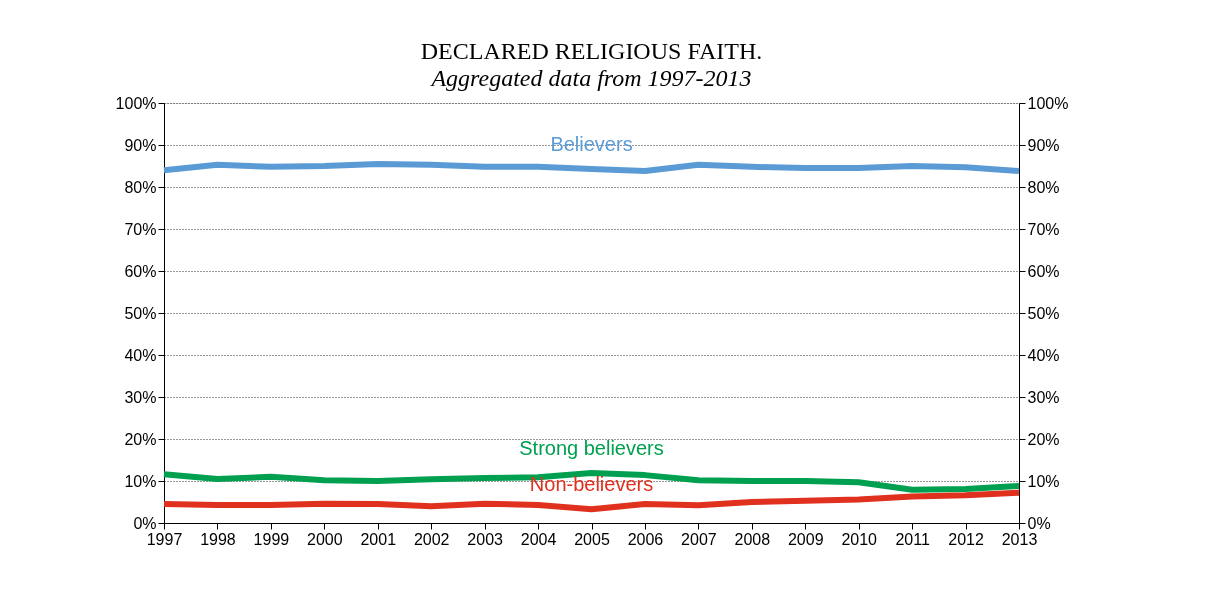 This screenshot has width=1212, height=608. I want to click on y-tick-label: 40%, so click(140, 355).